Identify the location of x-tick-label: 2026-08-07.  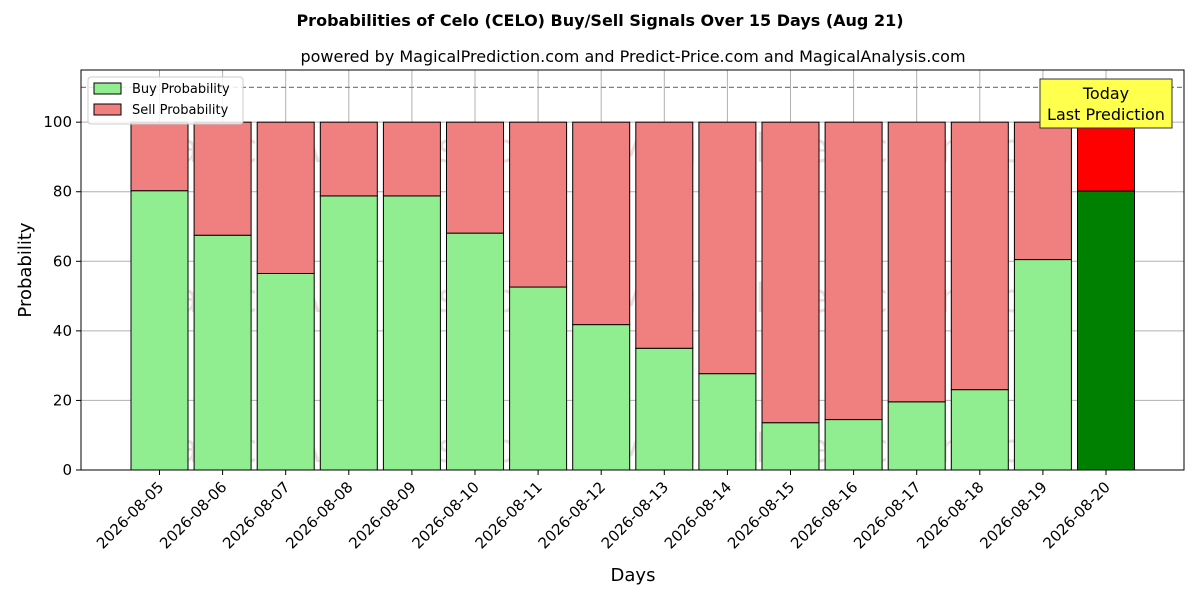
(256, 515).